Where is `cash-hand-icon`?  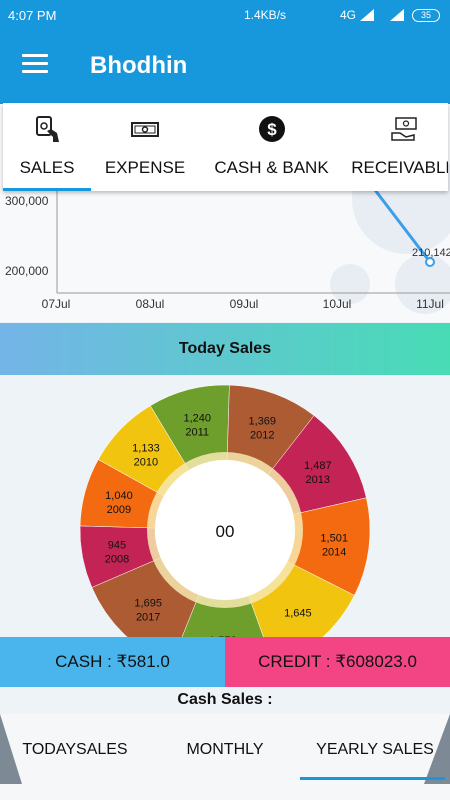
cash-hand-icon is located at coordinates (47, 129).